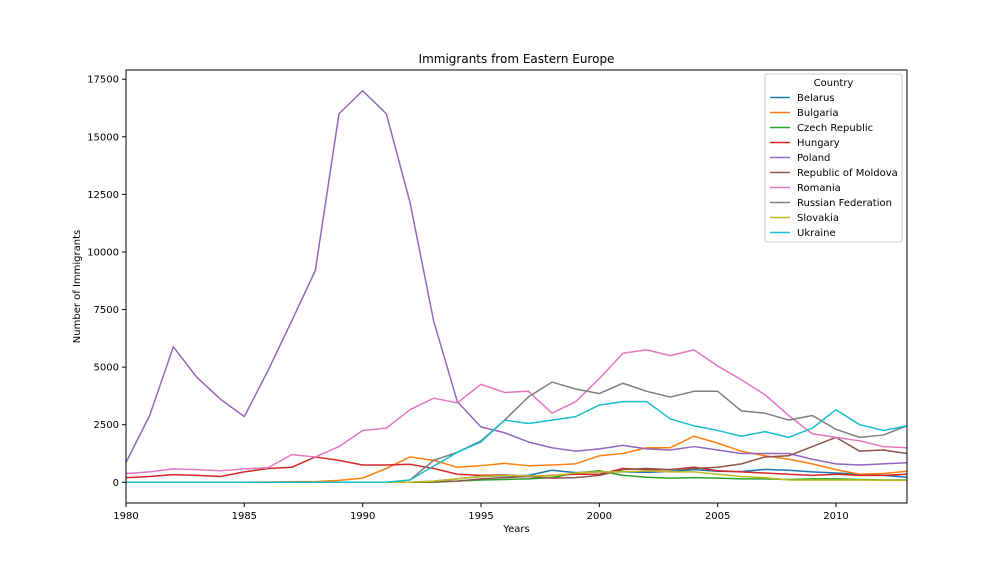 Image resolution: width=1008 pixels, height=576 pixels. What do you see at coordinates (103, 252) in the screenshot?
I see `y-tick-label-10000: 10000` at bounding box center [103, 252].